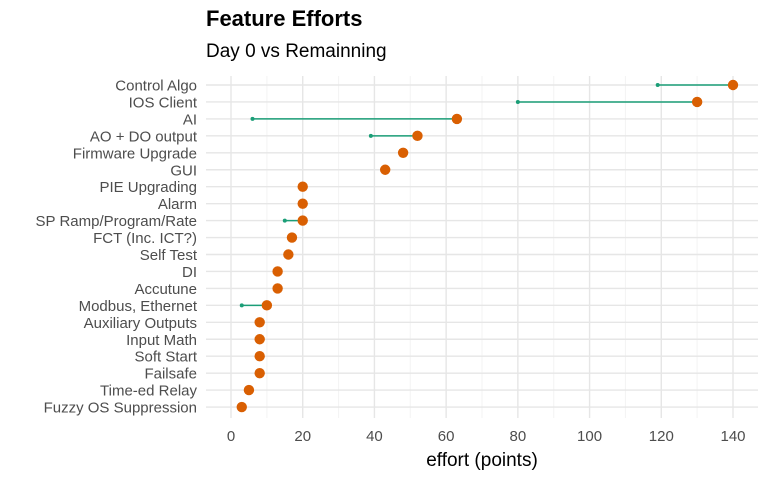 This screenshot has height=480, width=768. What do you see at coordinates (190, 119) in the screenshot?
I see `y-tick-label: AI` at bounding box center [190, 119].